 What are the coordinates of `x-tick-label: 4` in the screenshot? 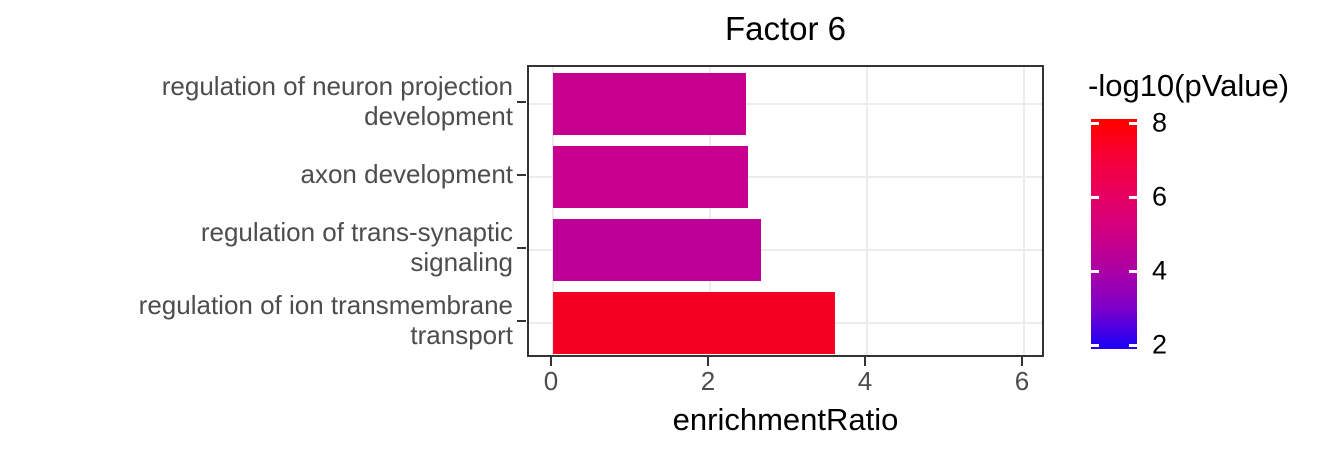 It's located at (865, 381).